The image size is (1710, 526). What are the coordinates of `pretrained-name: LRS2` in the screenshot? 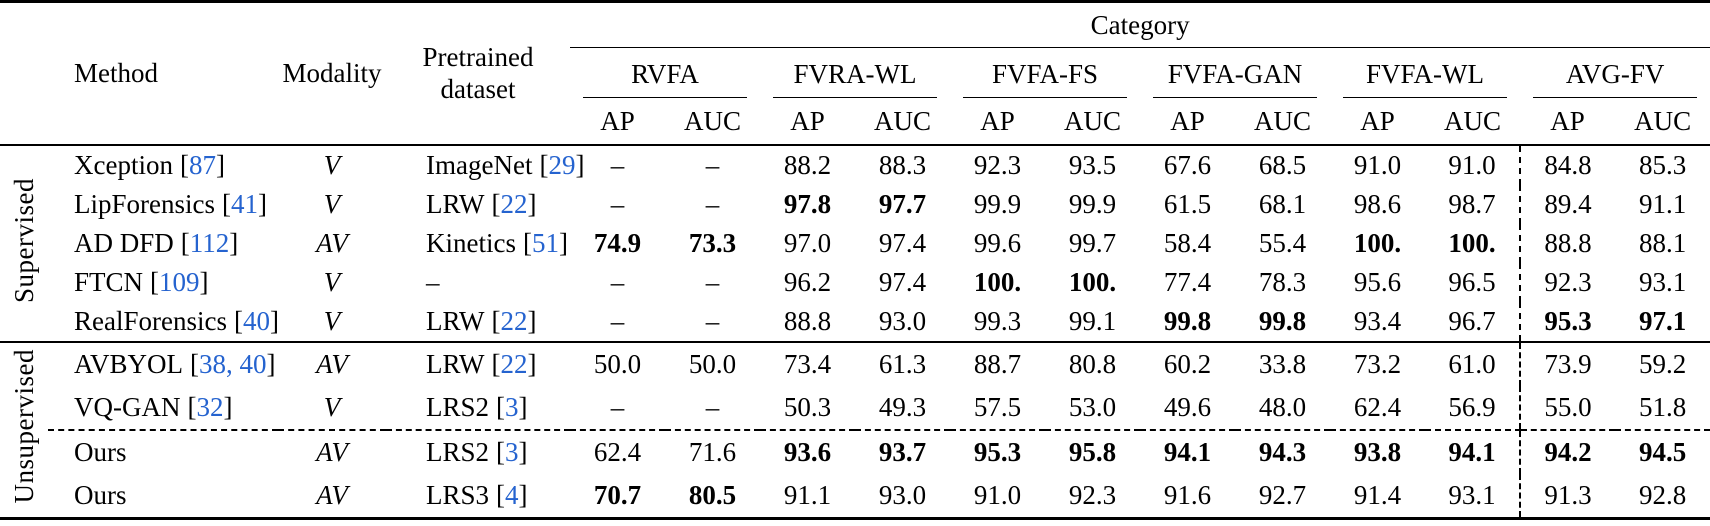 It's located at (458, 407).